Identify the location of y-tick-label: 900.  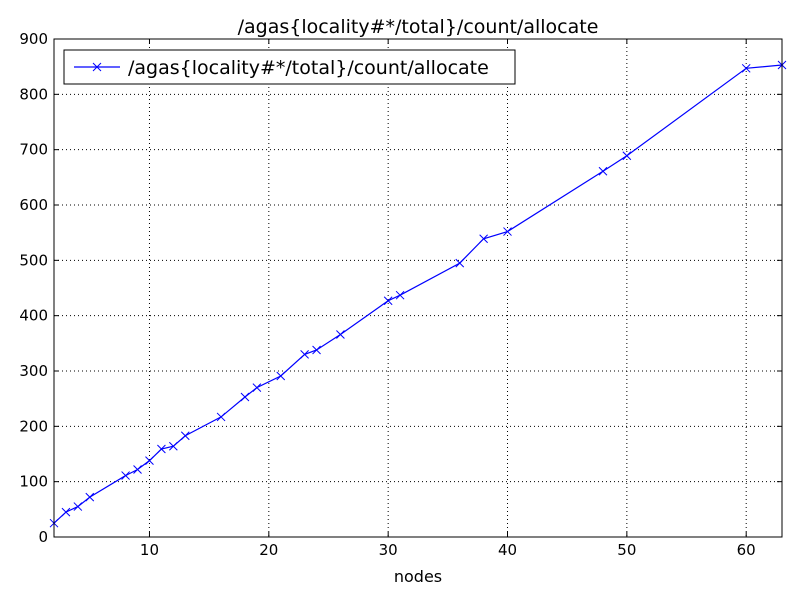
(33, 39).